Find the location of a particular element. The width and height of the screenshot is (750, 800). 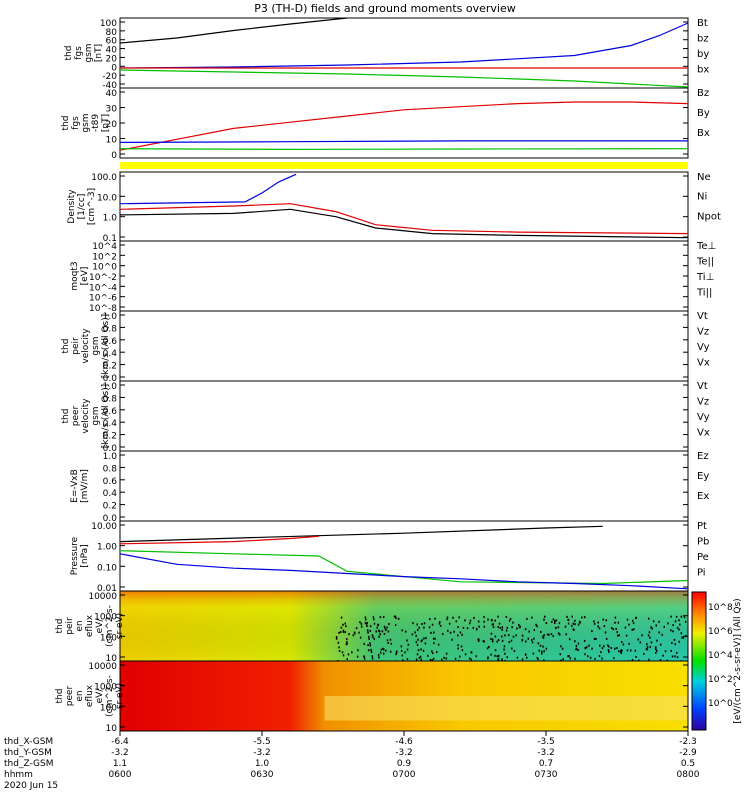

y-tick-label: 10^-8 is located at coordinates (103, 309).